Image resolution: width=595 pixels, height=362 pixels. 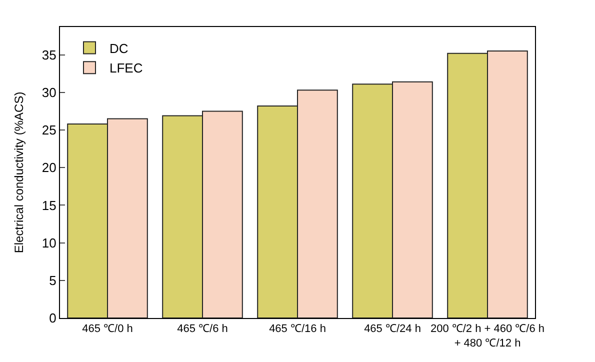 I want to click on x-tick-label: 465 ℃/6 h, so click(x=202, y=329).